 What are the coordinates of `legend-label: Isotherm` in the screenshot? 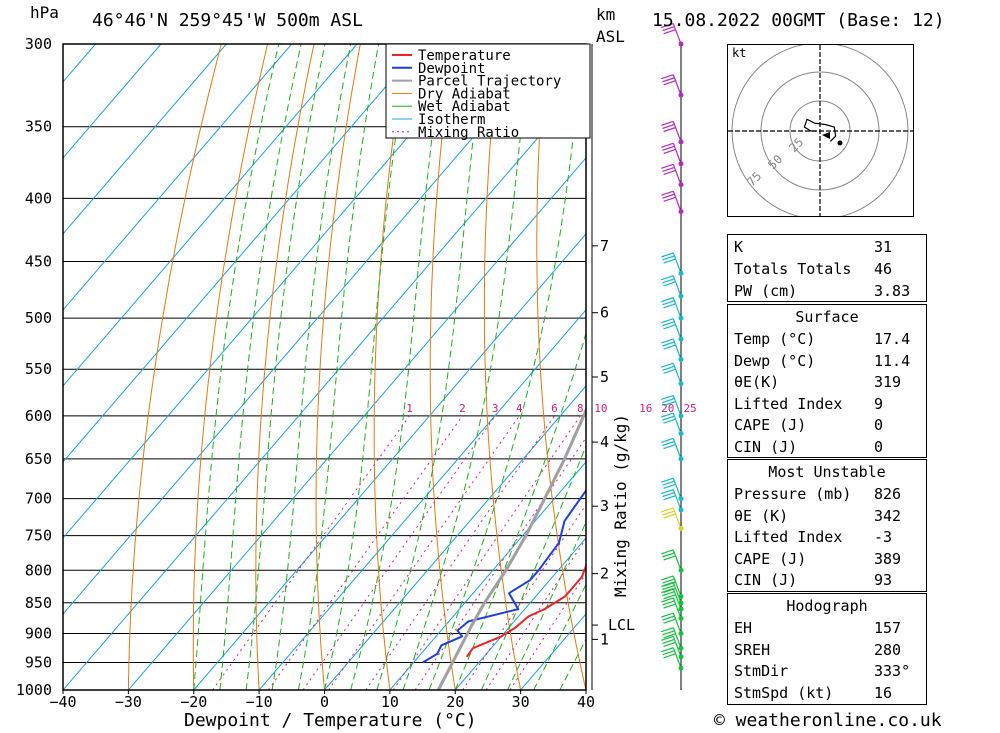 It's located at (451, 120).